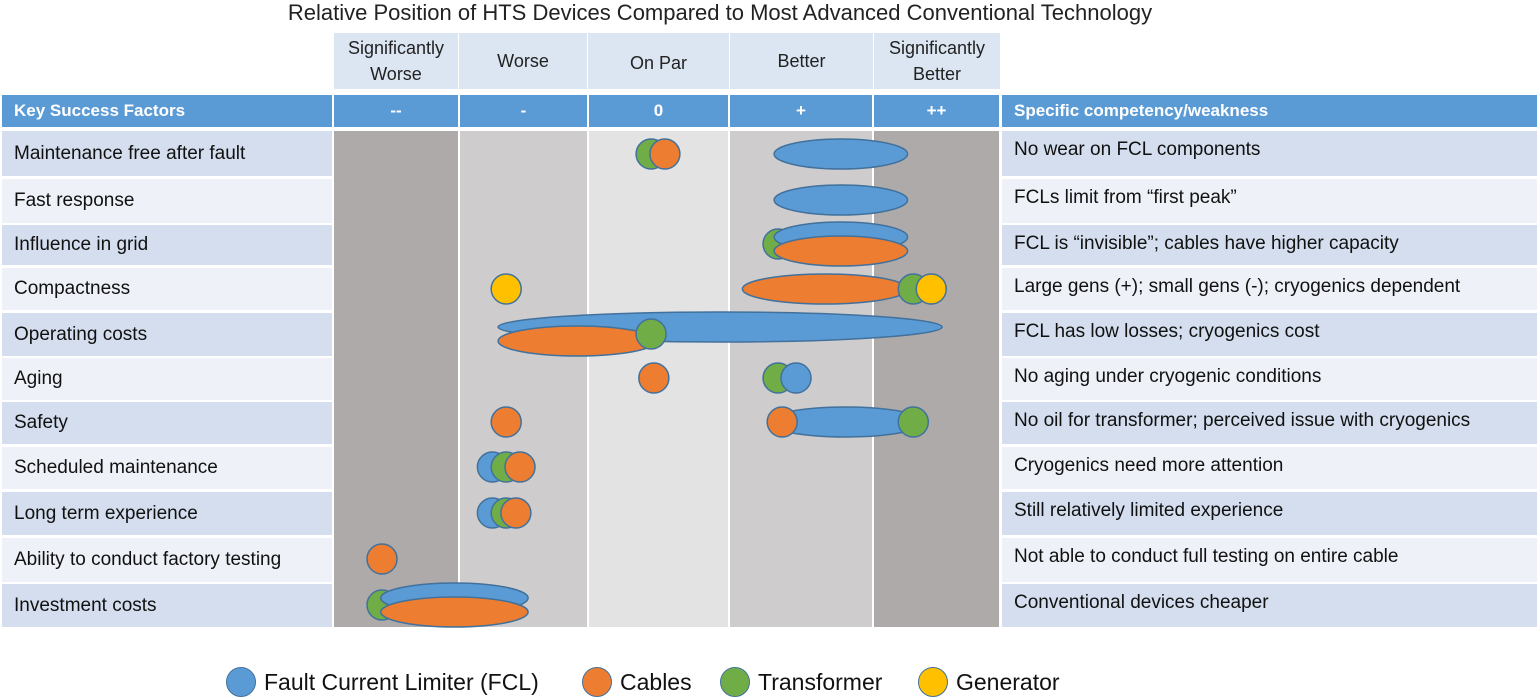 Image resolution: width=1540 pixels, height=698 pixels. I want to click on header-symbol-double-plus: ++, so click(936, 111).